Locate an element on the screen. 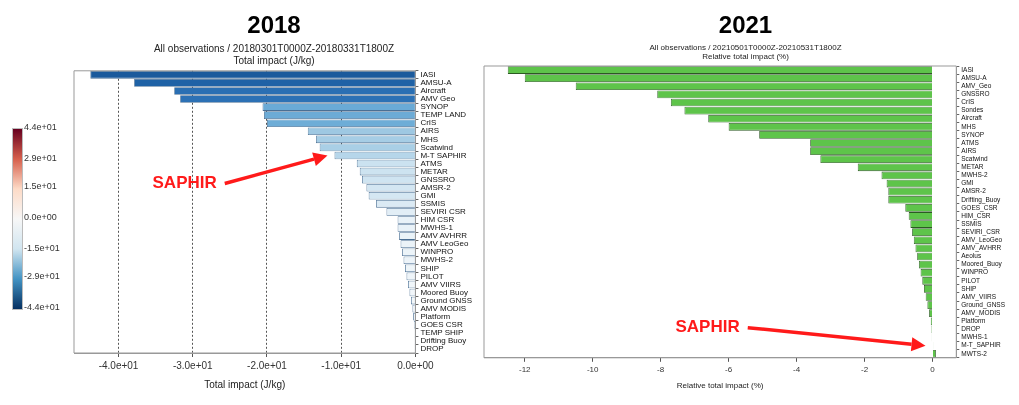 Image resolution: width=1019 pixels, height=405 pixels. y-tick-label: Moored Buoy is located at coordinates (444, 292).